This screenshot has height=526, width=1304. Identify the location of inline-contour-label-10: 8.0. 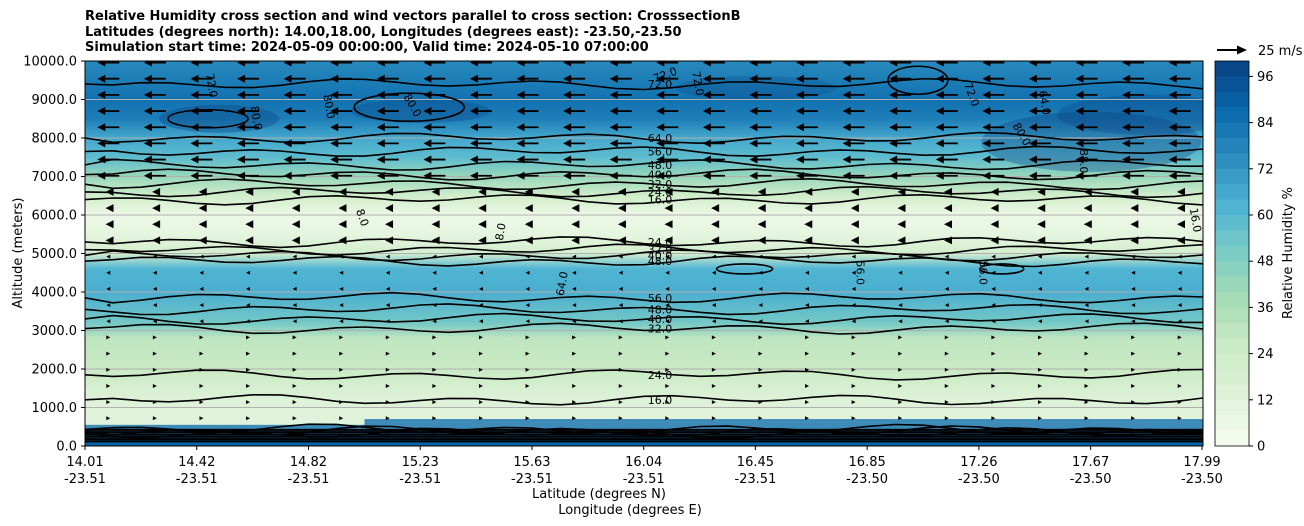
(362, 217).